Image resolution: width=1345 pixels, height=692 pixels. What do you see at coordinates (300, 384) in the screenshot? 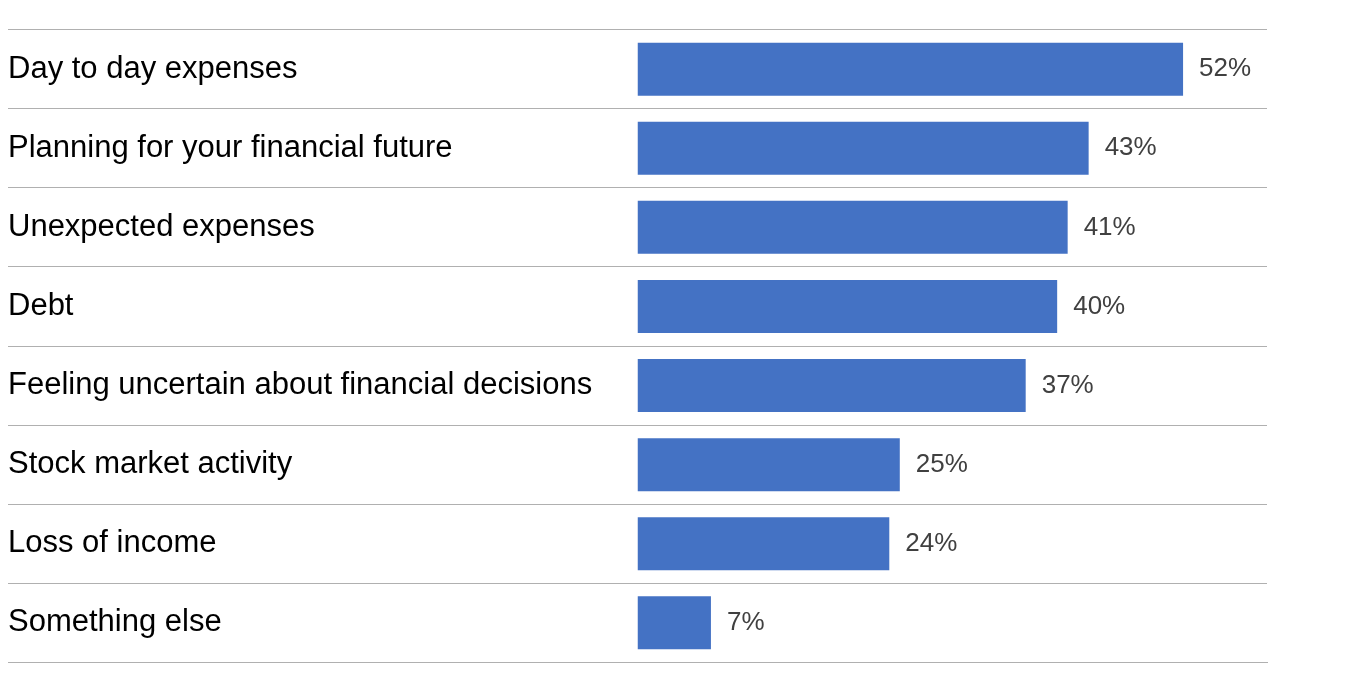
I see `y-tick-label: Feeling uncertain about financial decisions` at bounding box center [300, 384].